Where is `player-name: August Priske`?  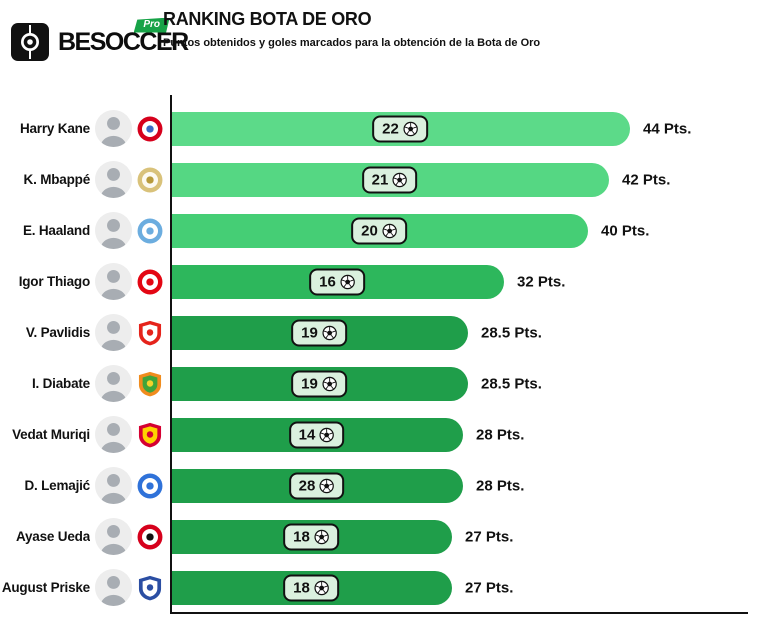 player-name: August Priske is located at coordinates (45, 587).